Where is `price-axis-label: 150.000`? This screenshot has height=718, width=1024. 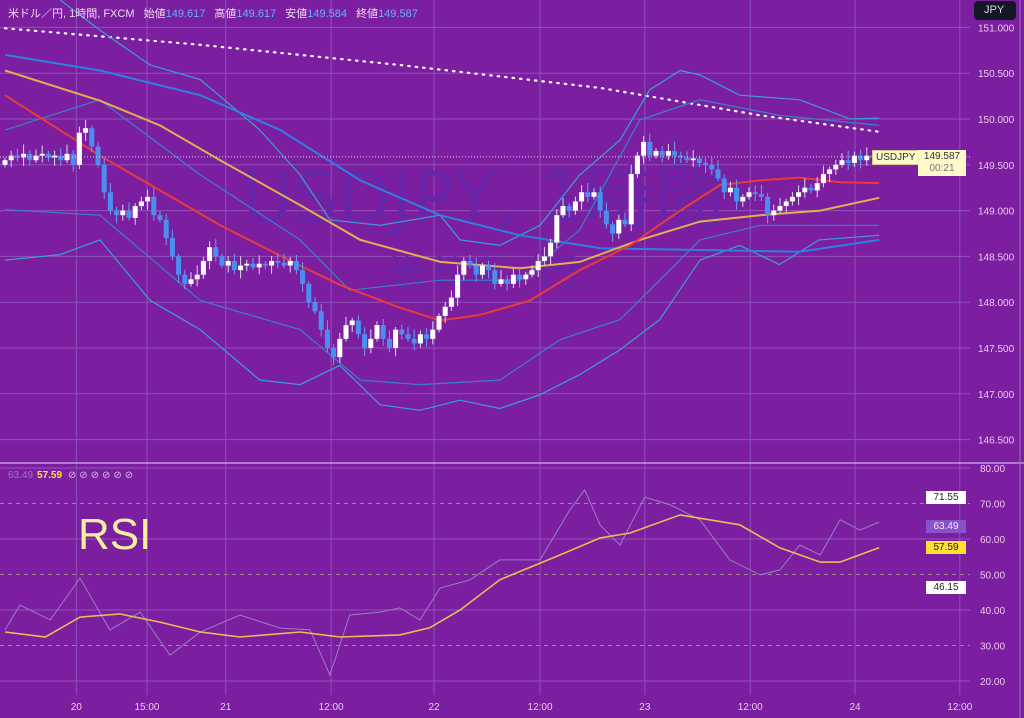
price-axis-label: 150.000 is located at coordinates (996, 120).